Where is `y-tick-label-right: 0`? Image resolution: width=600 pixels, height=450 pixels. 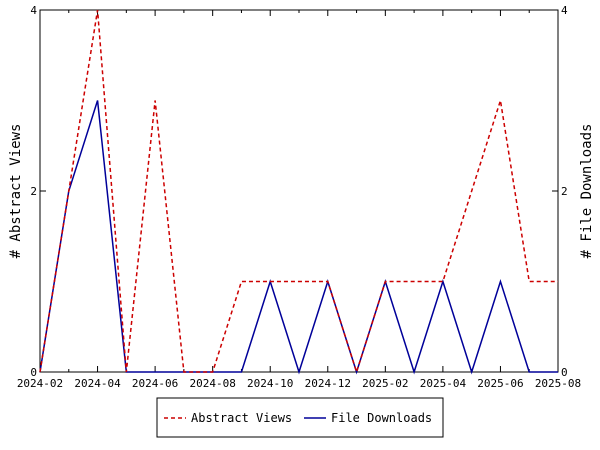 y-tick-label-right: 0 is located at coordinates (564, 372).